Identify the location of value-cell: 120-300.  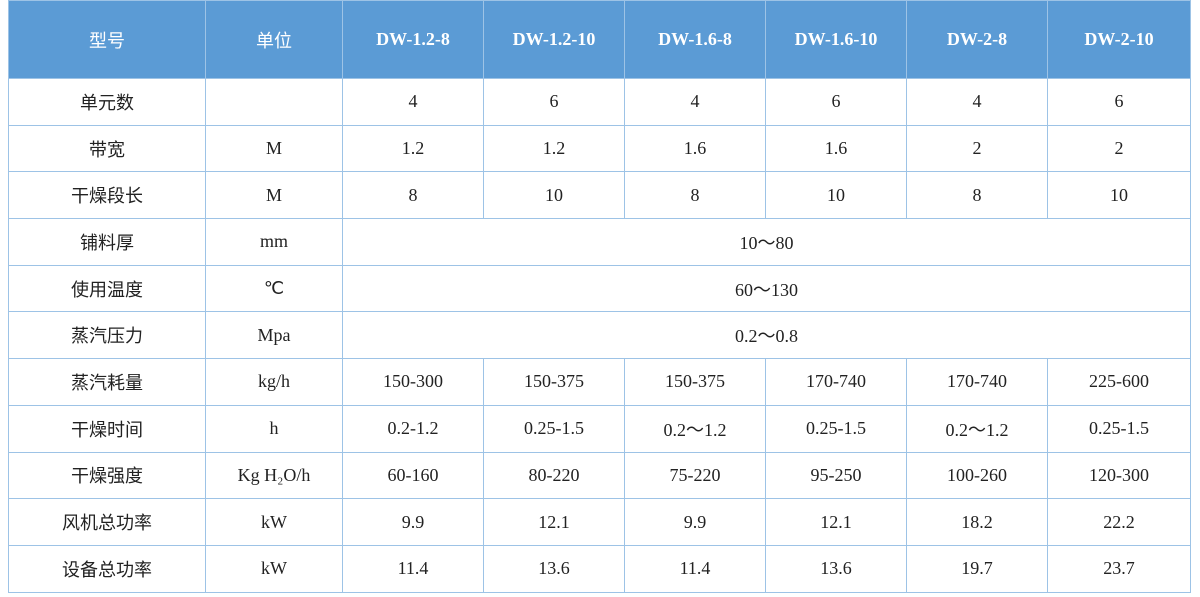
(1119, 475).